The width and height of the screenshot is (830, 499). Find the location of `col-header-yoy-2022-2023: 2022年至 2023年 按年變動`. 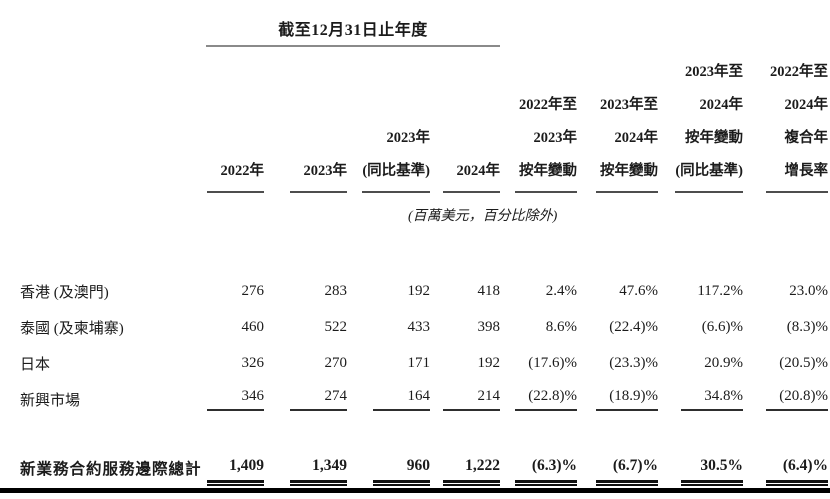

col-header-yoy-2022-2023: 2022年至 2023年 按年變動 is located at coordinates (539, 119).